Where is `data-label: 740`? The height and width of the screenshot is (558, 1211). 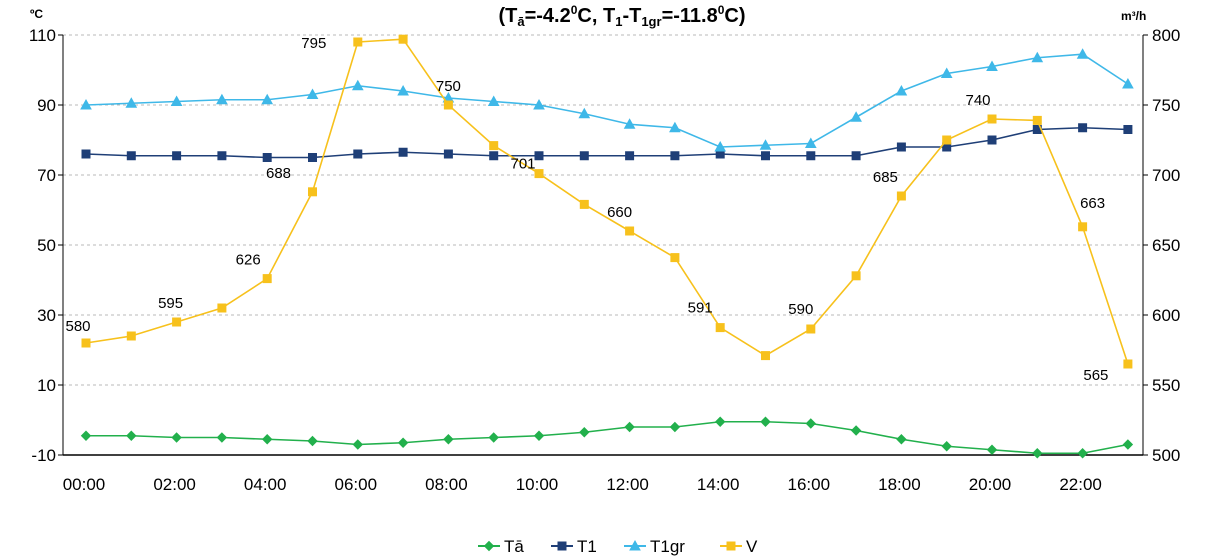 data-label: 740 is located at coordinates (977, 100).